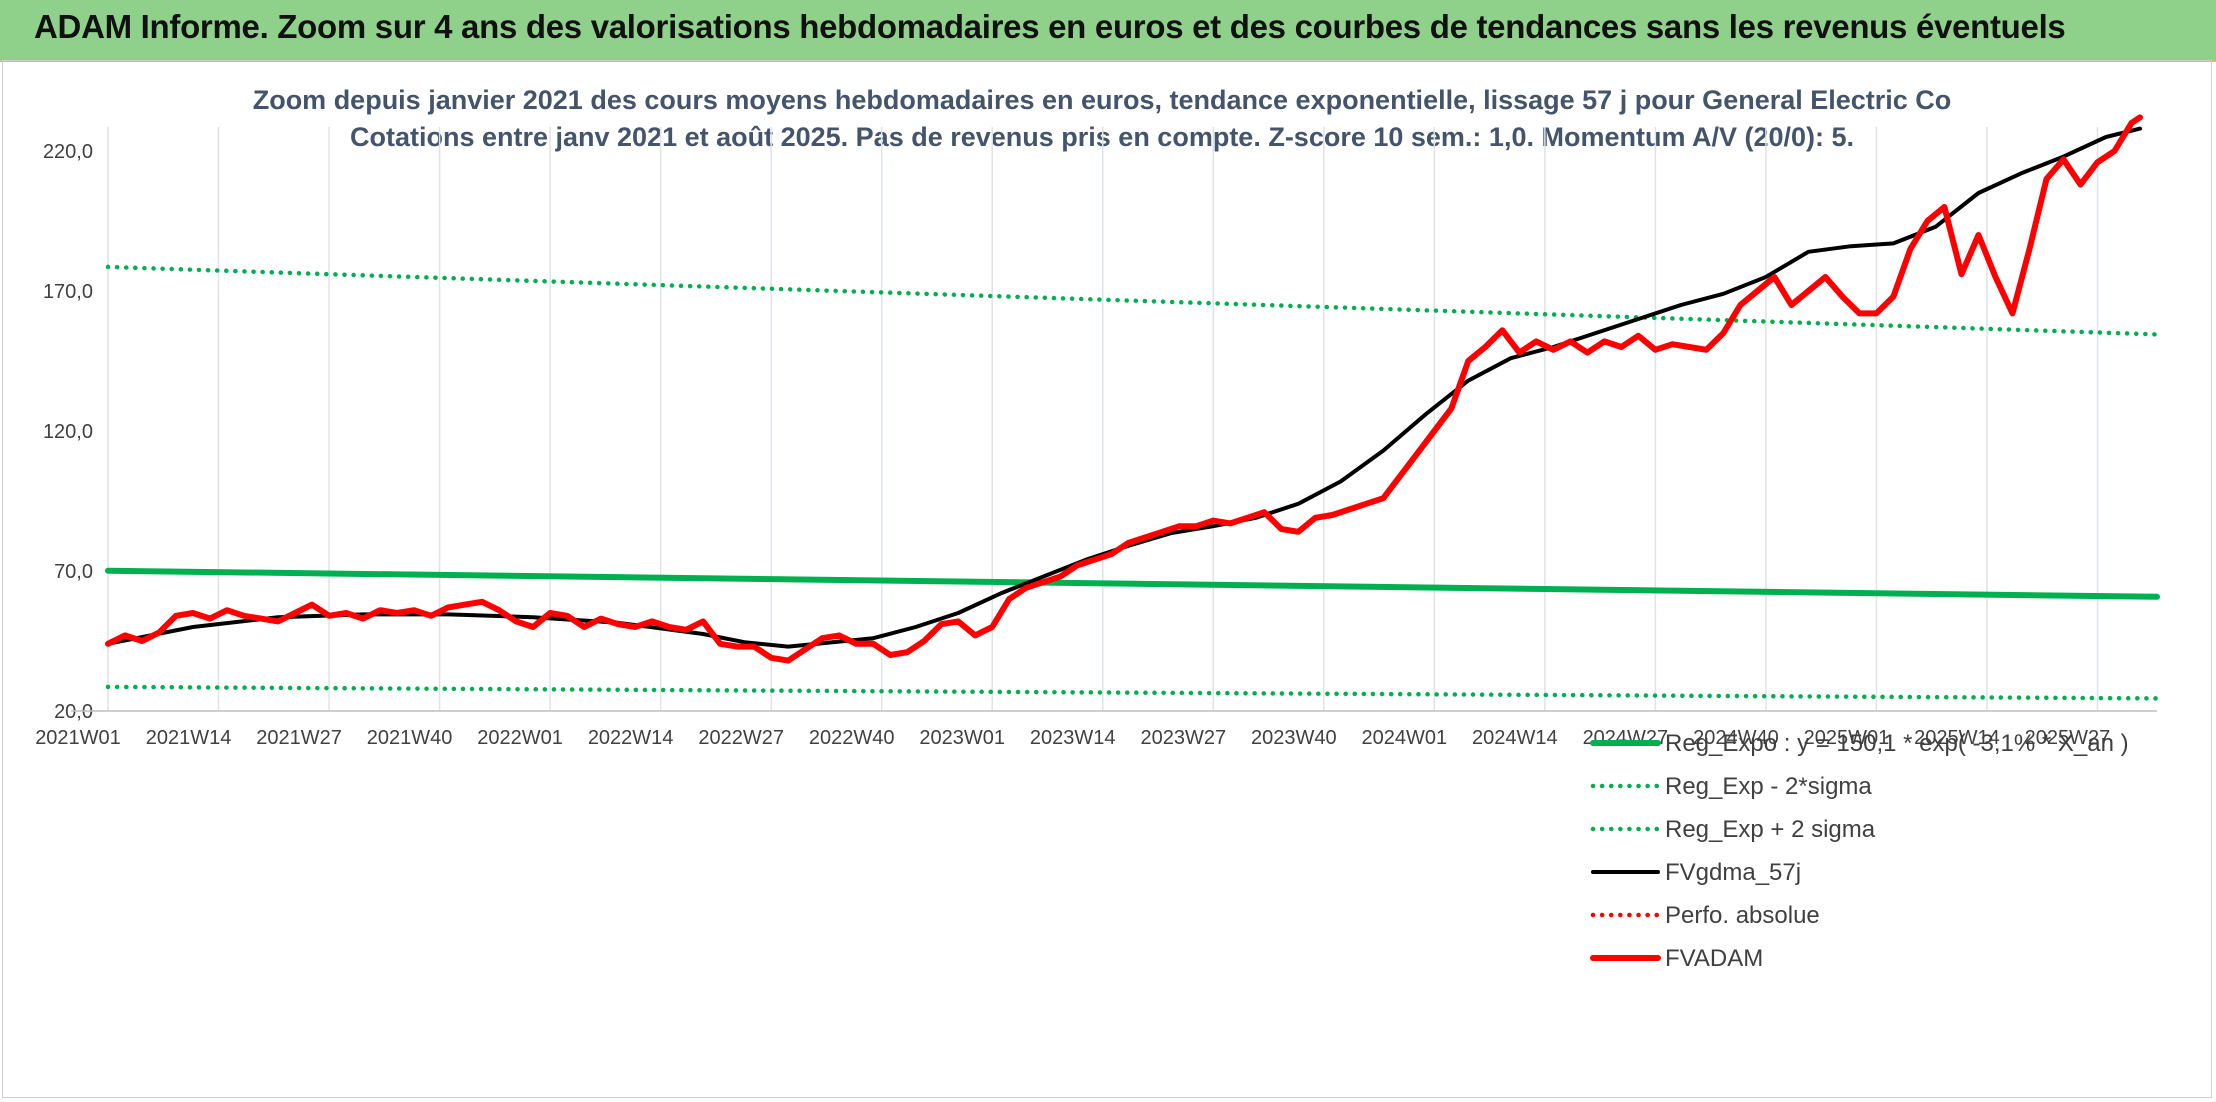 The image size is (2216, 1102). I want to click on x-tick-label: 2021W01, so click(78, 738).